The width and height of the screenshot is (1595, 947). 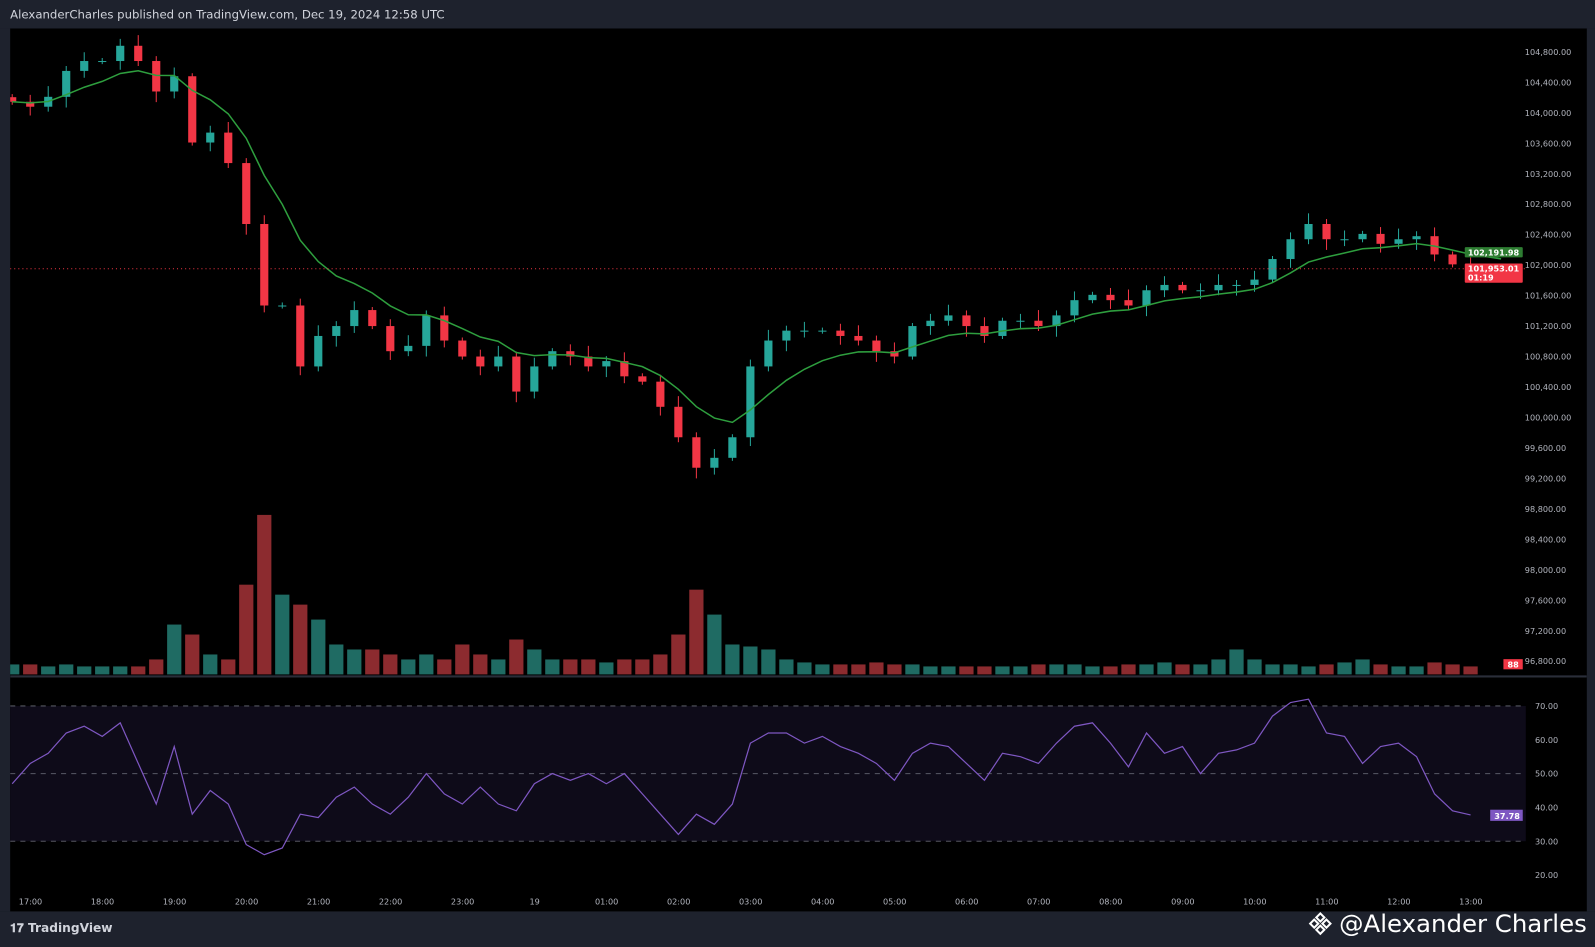 What do you see at coordinates (1548, 357) in the screenshot?
I see `price-axis-label: 100,800.00` at bounding box center [1548, 357].